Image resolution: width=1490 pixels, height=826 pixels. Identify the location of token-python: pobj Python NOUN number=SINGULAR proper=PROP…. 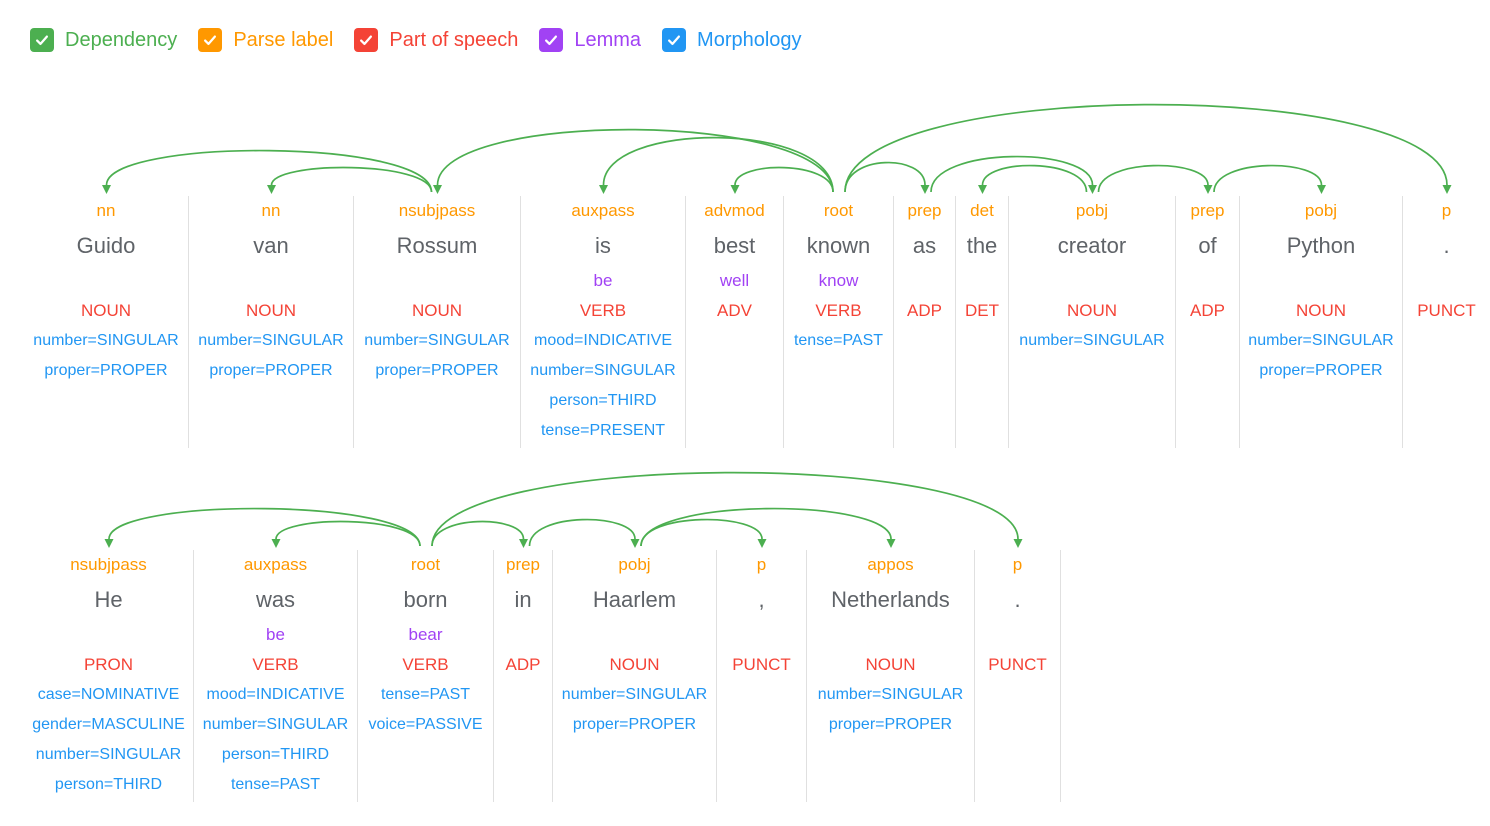
(1321, 322).